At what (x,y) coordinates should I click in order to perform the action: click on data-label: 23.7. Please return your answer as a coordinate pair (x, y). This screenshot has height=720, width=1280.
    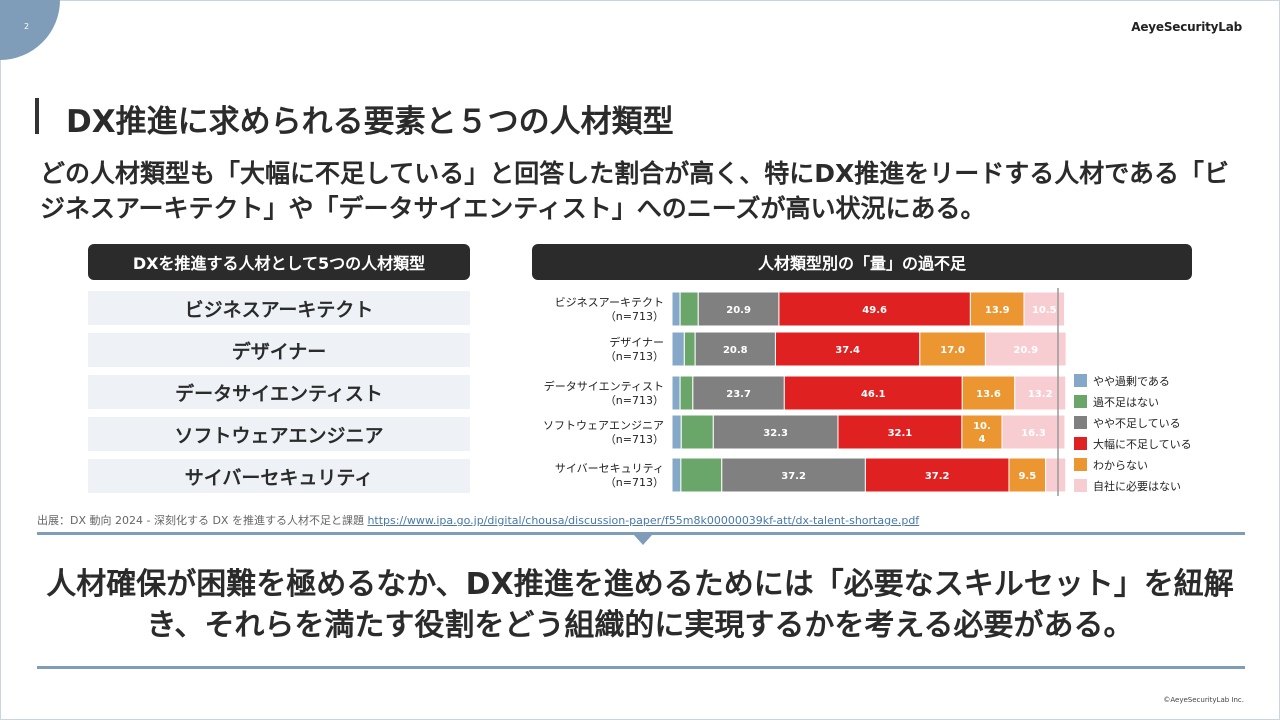
    Looking at the image, I should click on (738, 394).